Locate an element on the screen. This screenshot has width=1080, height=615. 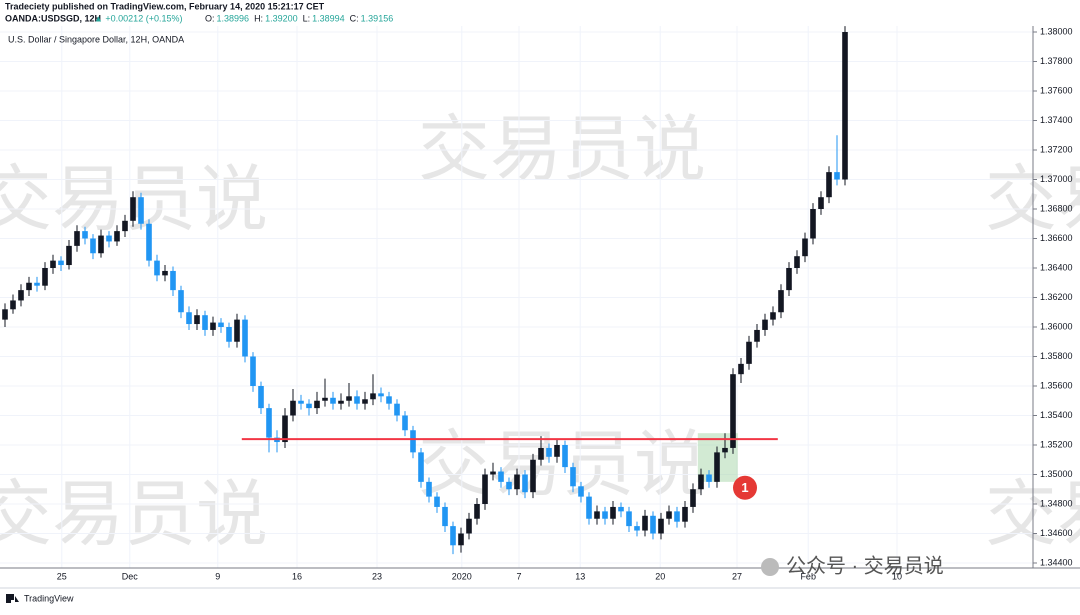
x-tick-label: 20 is located at coordinates (660, 576).